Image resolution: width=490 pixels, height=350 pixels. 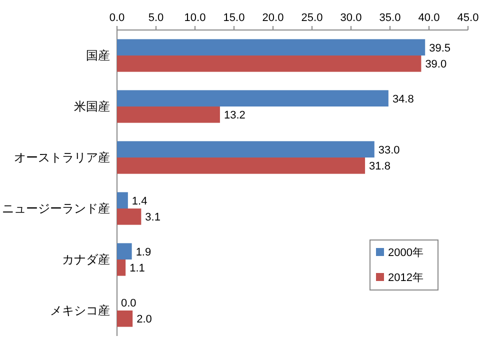 What do you see at coordinates (403, 99) in the screenshot?
I see `data-label: 34.8` at bounding box center [403, 99].